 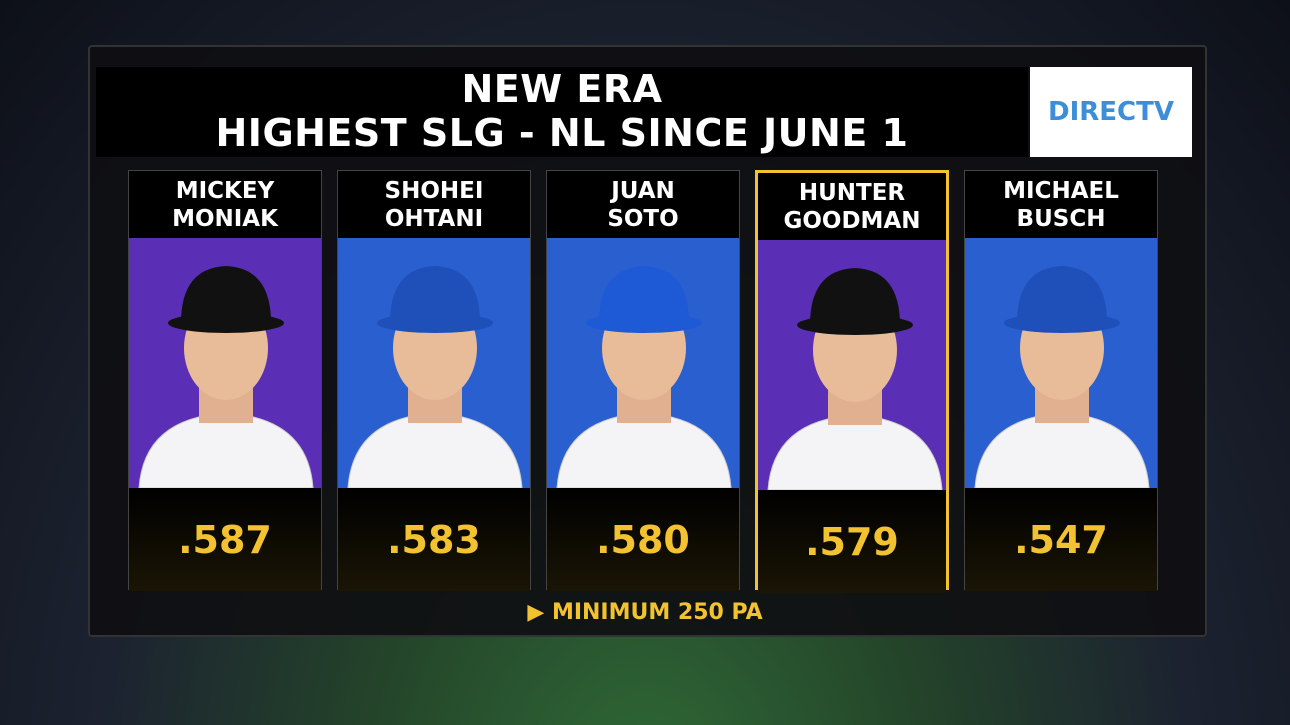 I want to click on player-name: MICKEY MONIAK, so click(x=225, y=204).